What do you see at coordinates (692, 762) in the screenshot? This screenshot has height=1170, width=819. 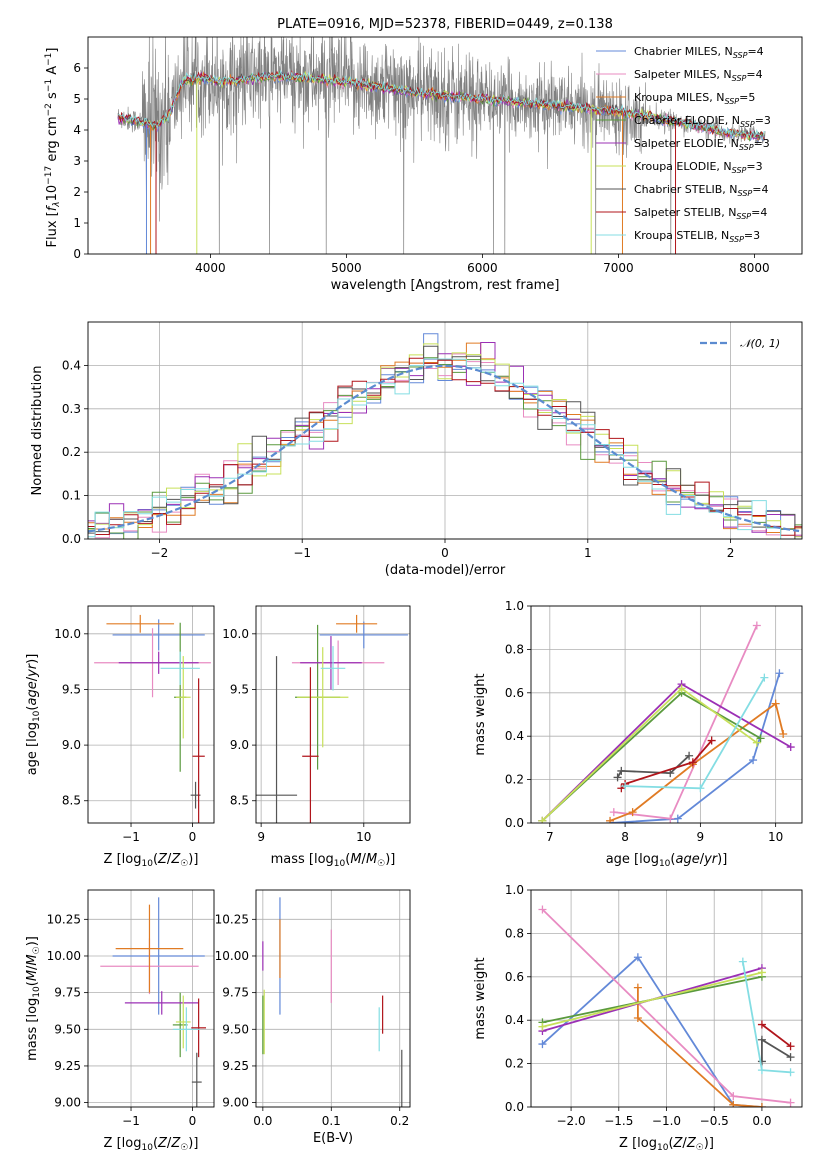 I see `marker-salpeter_stelib` at bounding box center [692, 762].